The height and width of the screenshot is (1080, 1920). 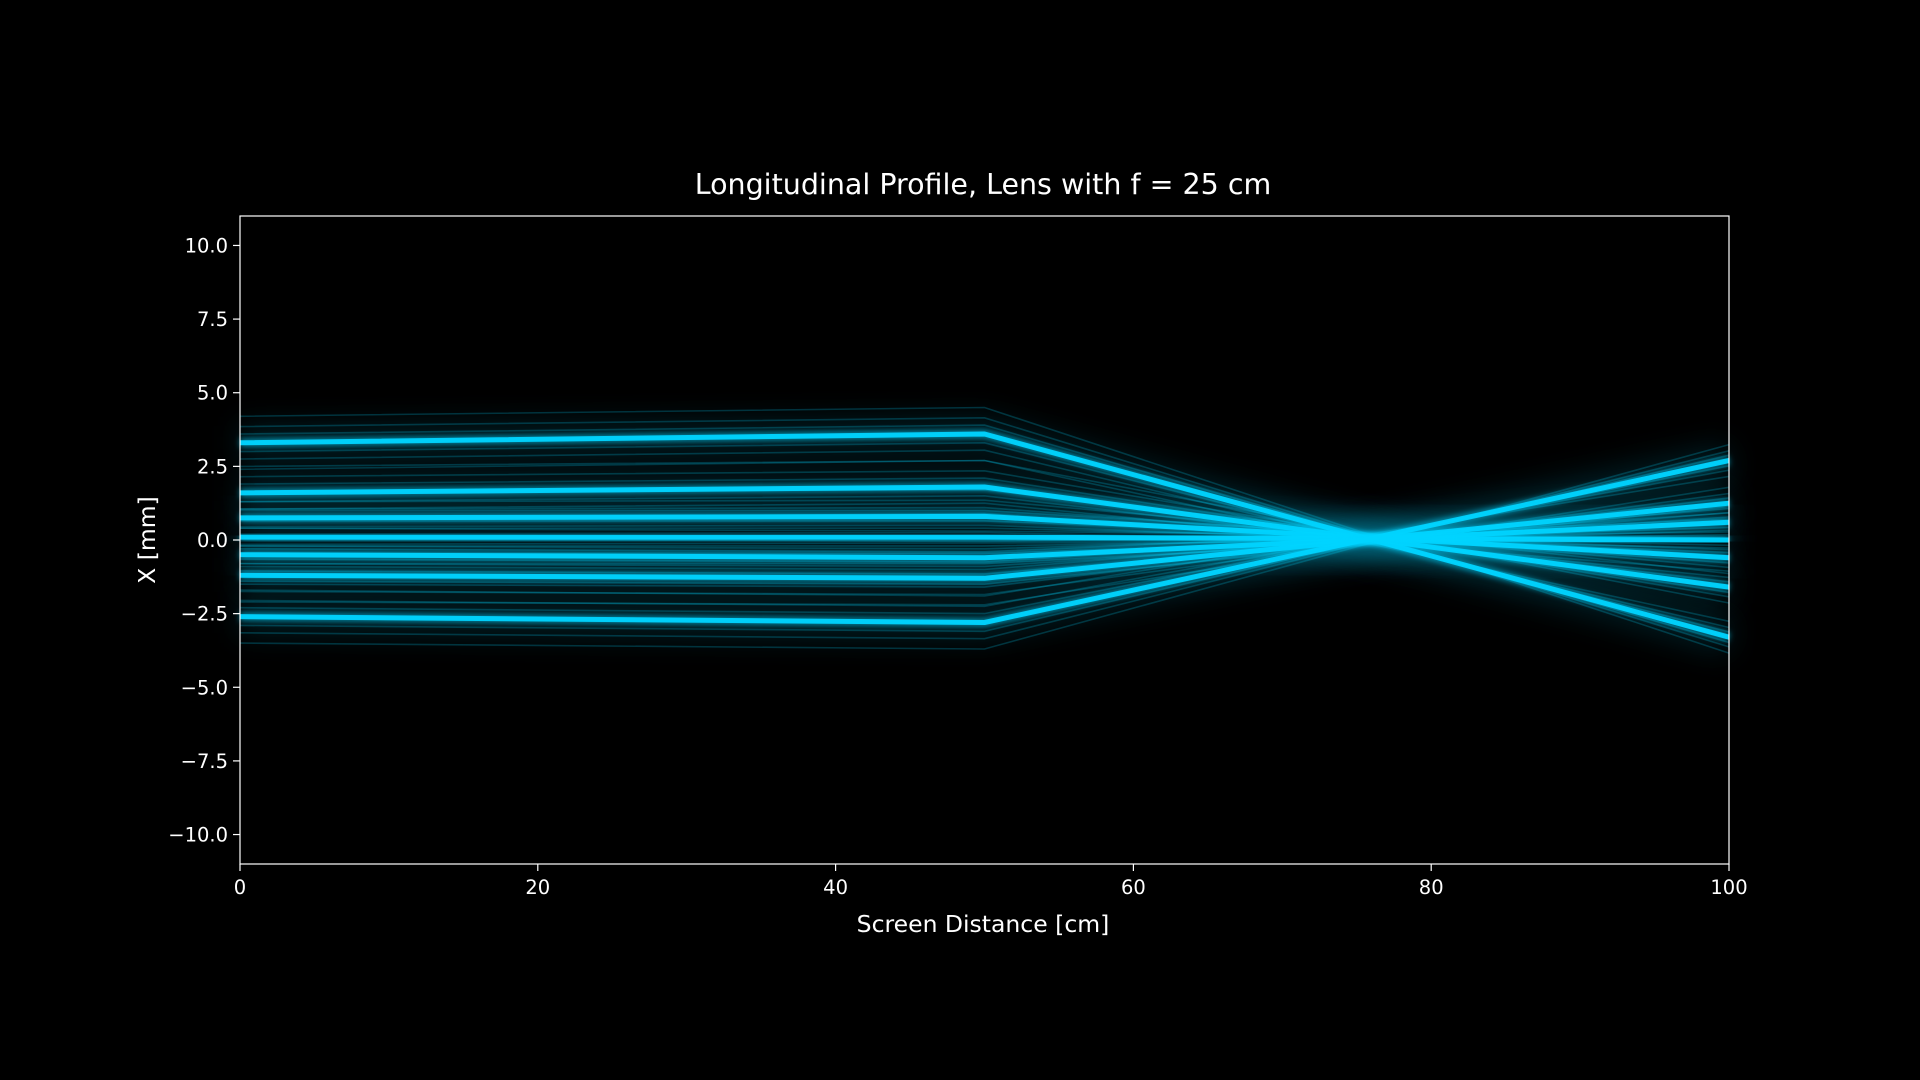 What do you see at coordinates (204, 761) in the screenshot?
I see `y-tick-label: −7.5` at bounding box center [204, 761].